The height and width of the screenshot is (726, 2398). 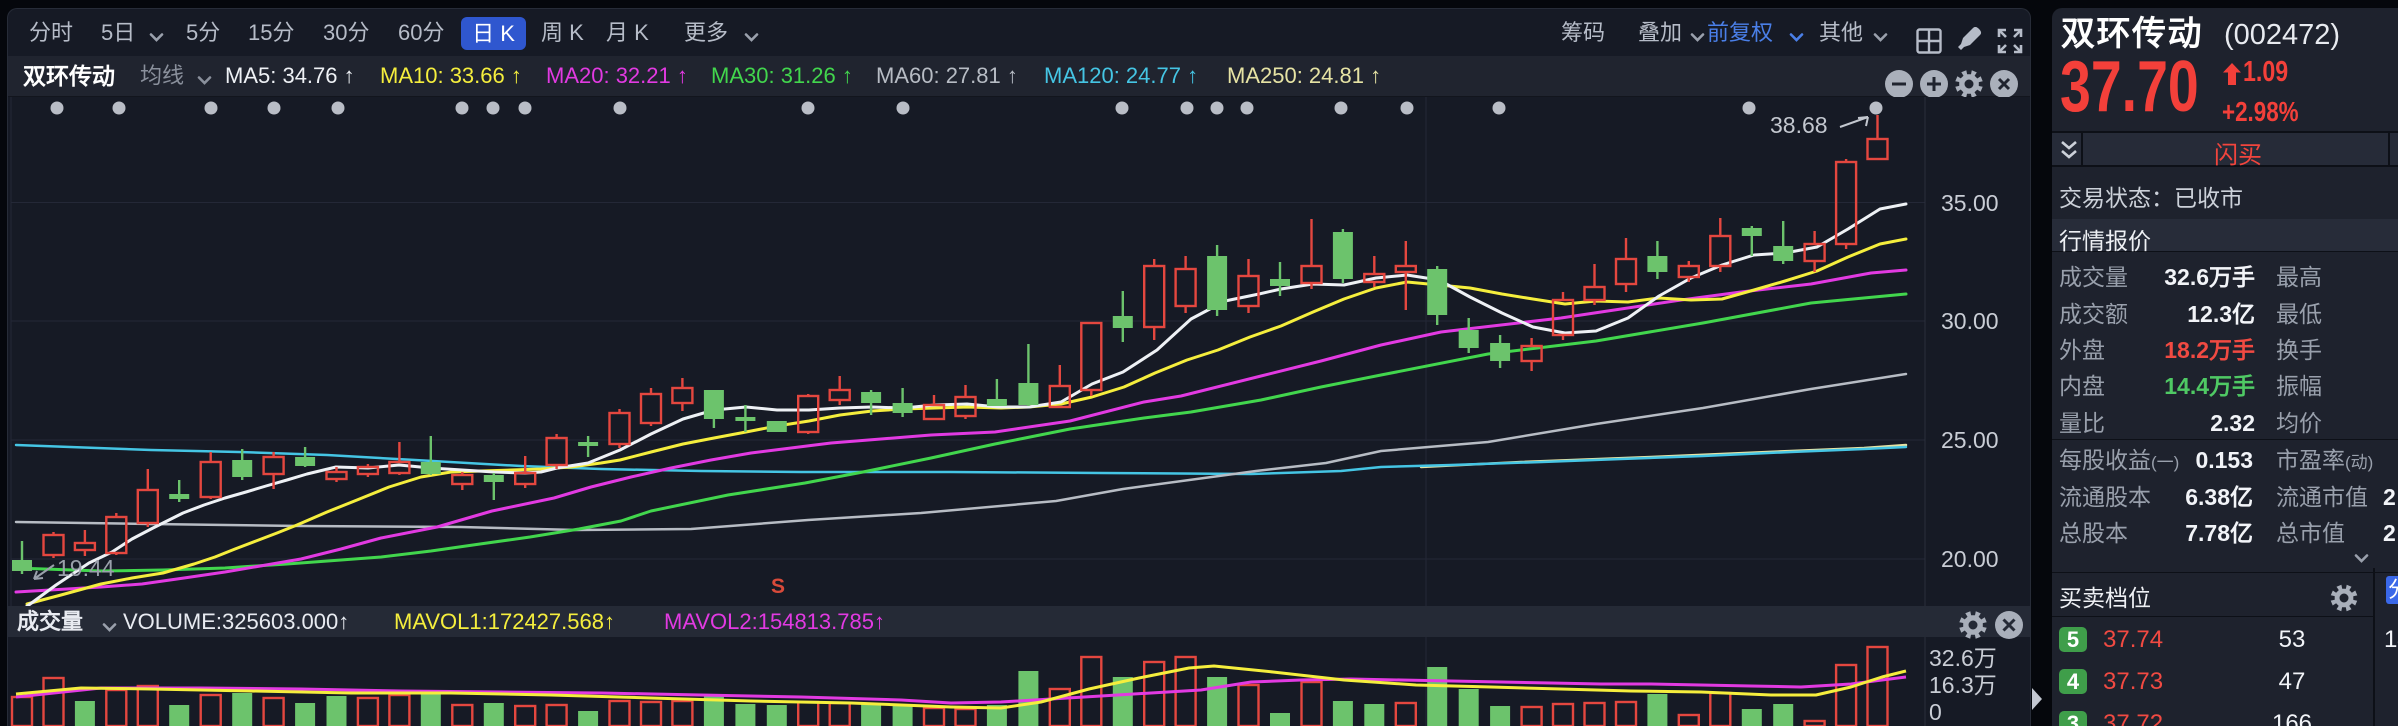 What do you see at coordinates (1963, 658) in the screenshot?
I see `svg-text: 32.6万` at bounding box center [1963, 658].